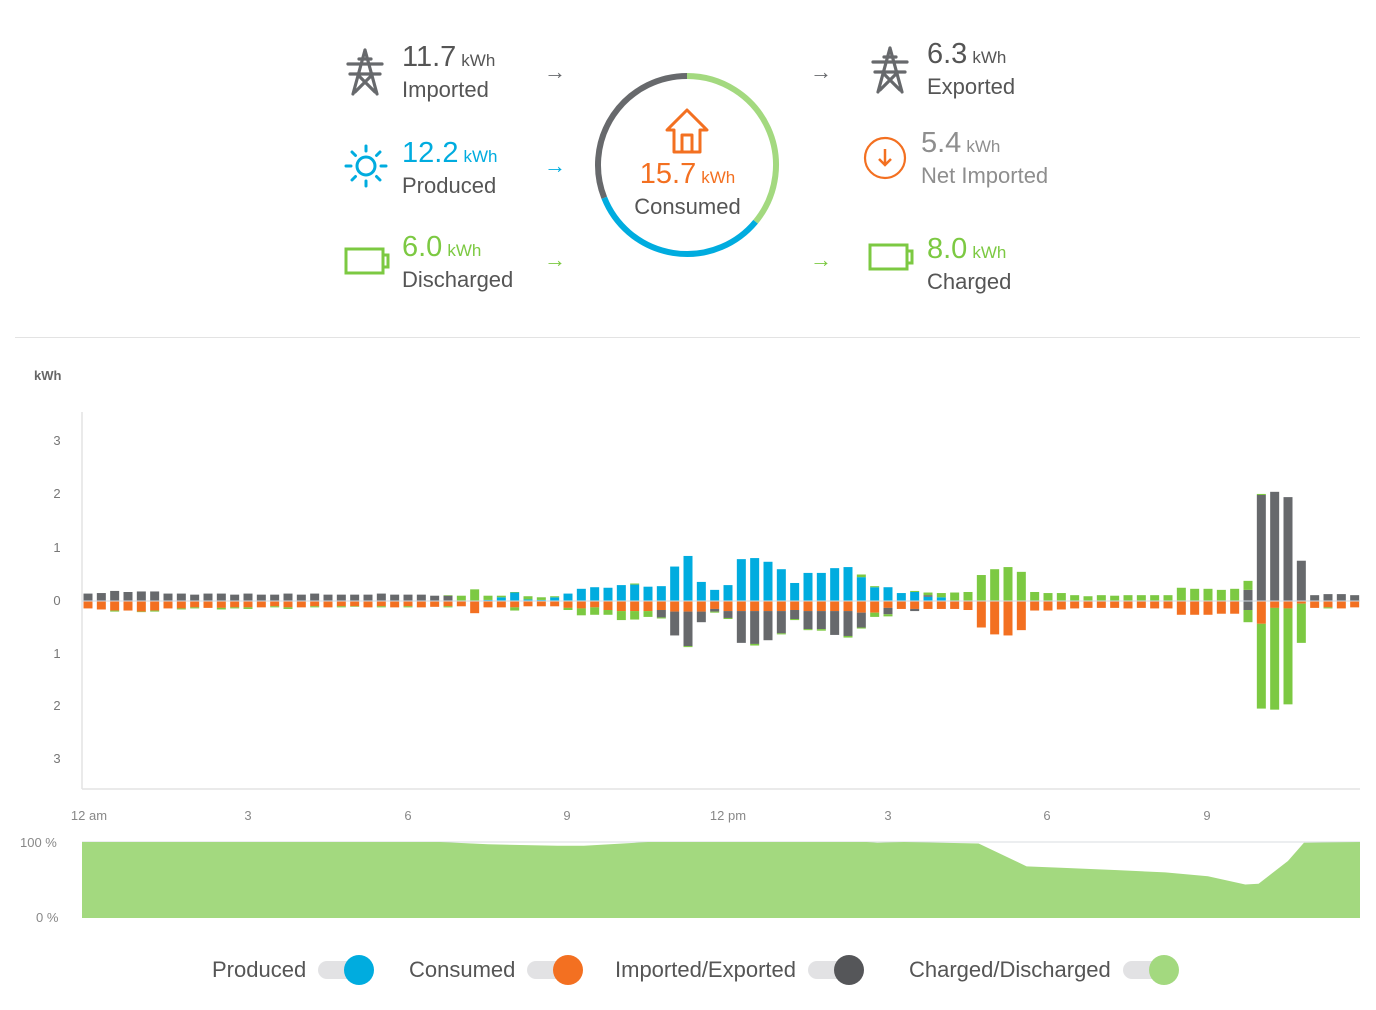  What do you see at coordinates (555, 970) in the screenshot?
I see `consumed-toggle` at bounding box center [555, 970].